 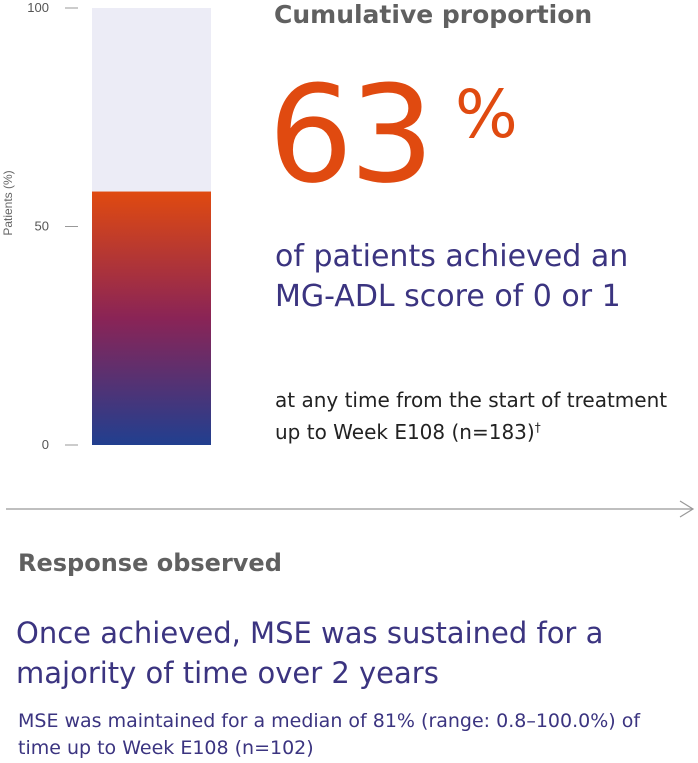 I want to click on cumulative-proportion-heading: Cumulative proportion, so click(x=433, y=14).